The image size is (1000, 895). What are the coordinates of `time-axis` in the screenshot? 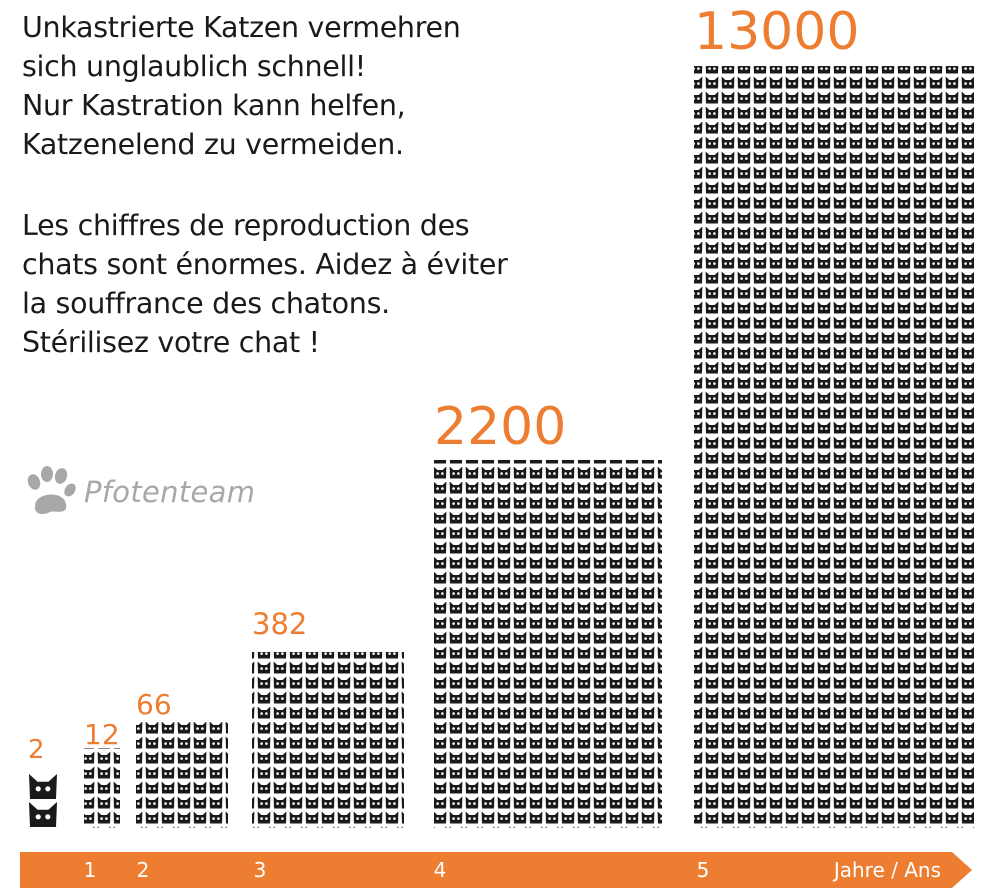 It's located at (496, 870).